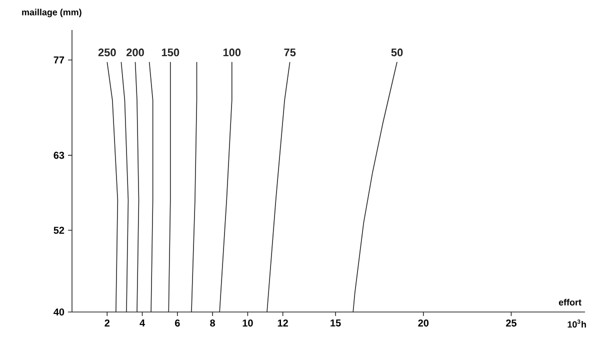 The image size is (600, 353). I want to click on x-tick-label: 2, so click(107, 323).